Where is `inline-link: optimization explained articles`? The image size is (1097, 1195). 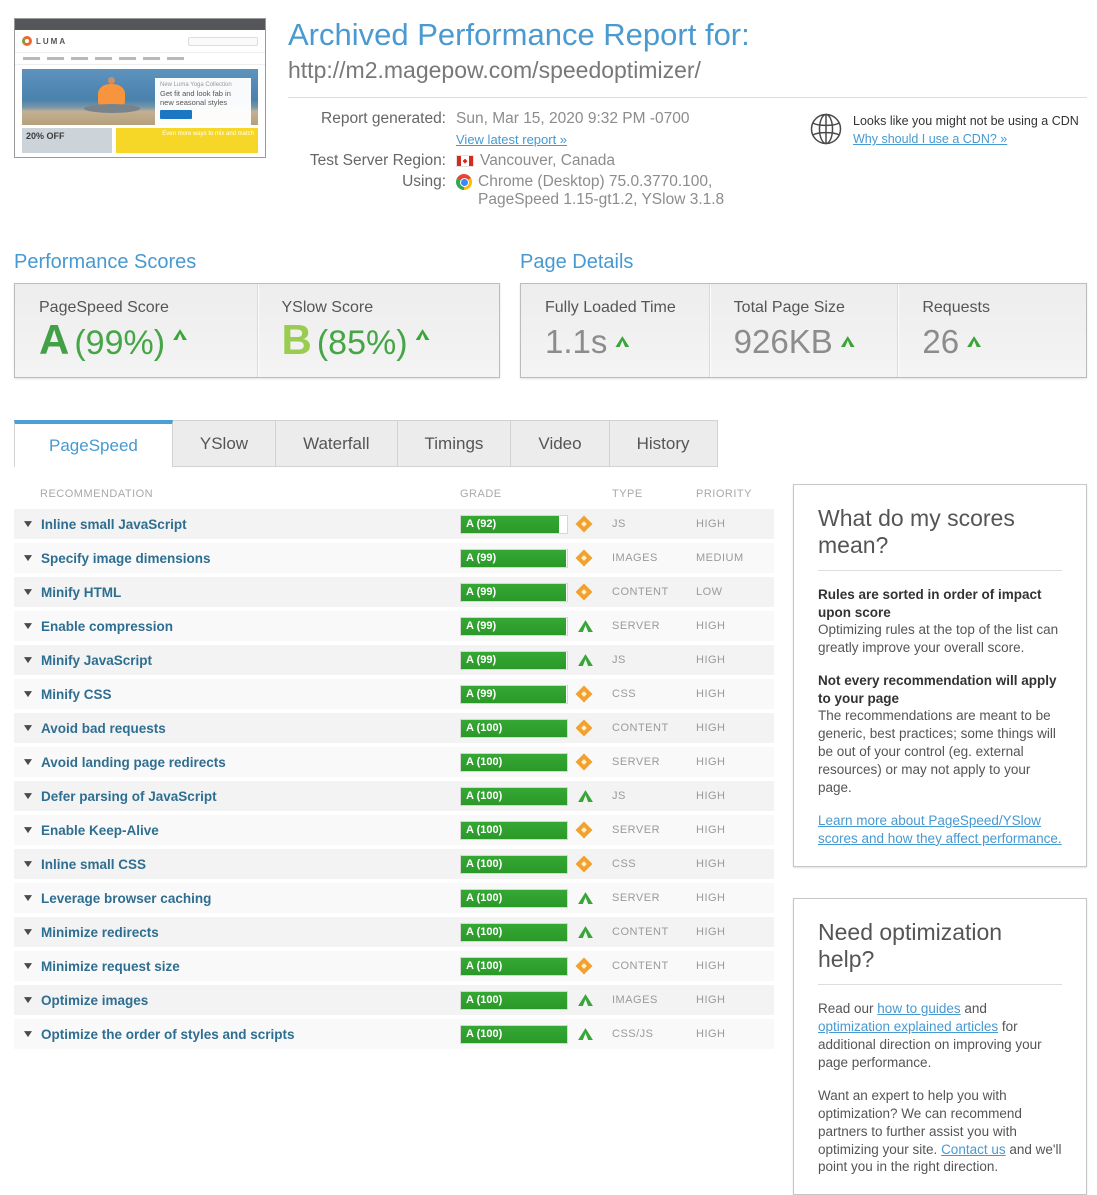
inline-link: optimization explained articles is located at coordinates (908, 1026).